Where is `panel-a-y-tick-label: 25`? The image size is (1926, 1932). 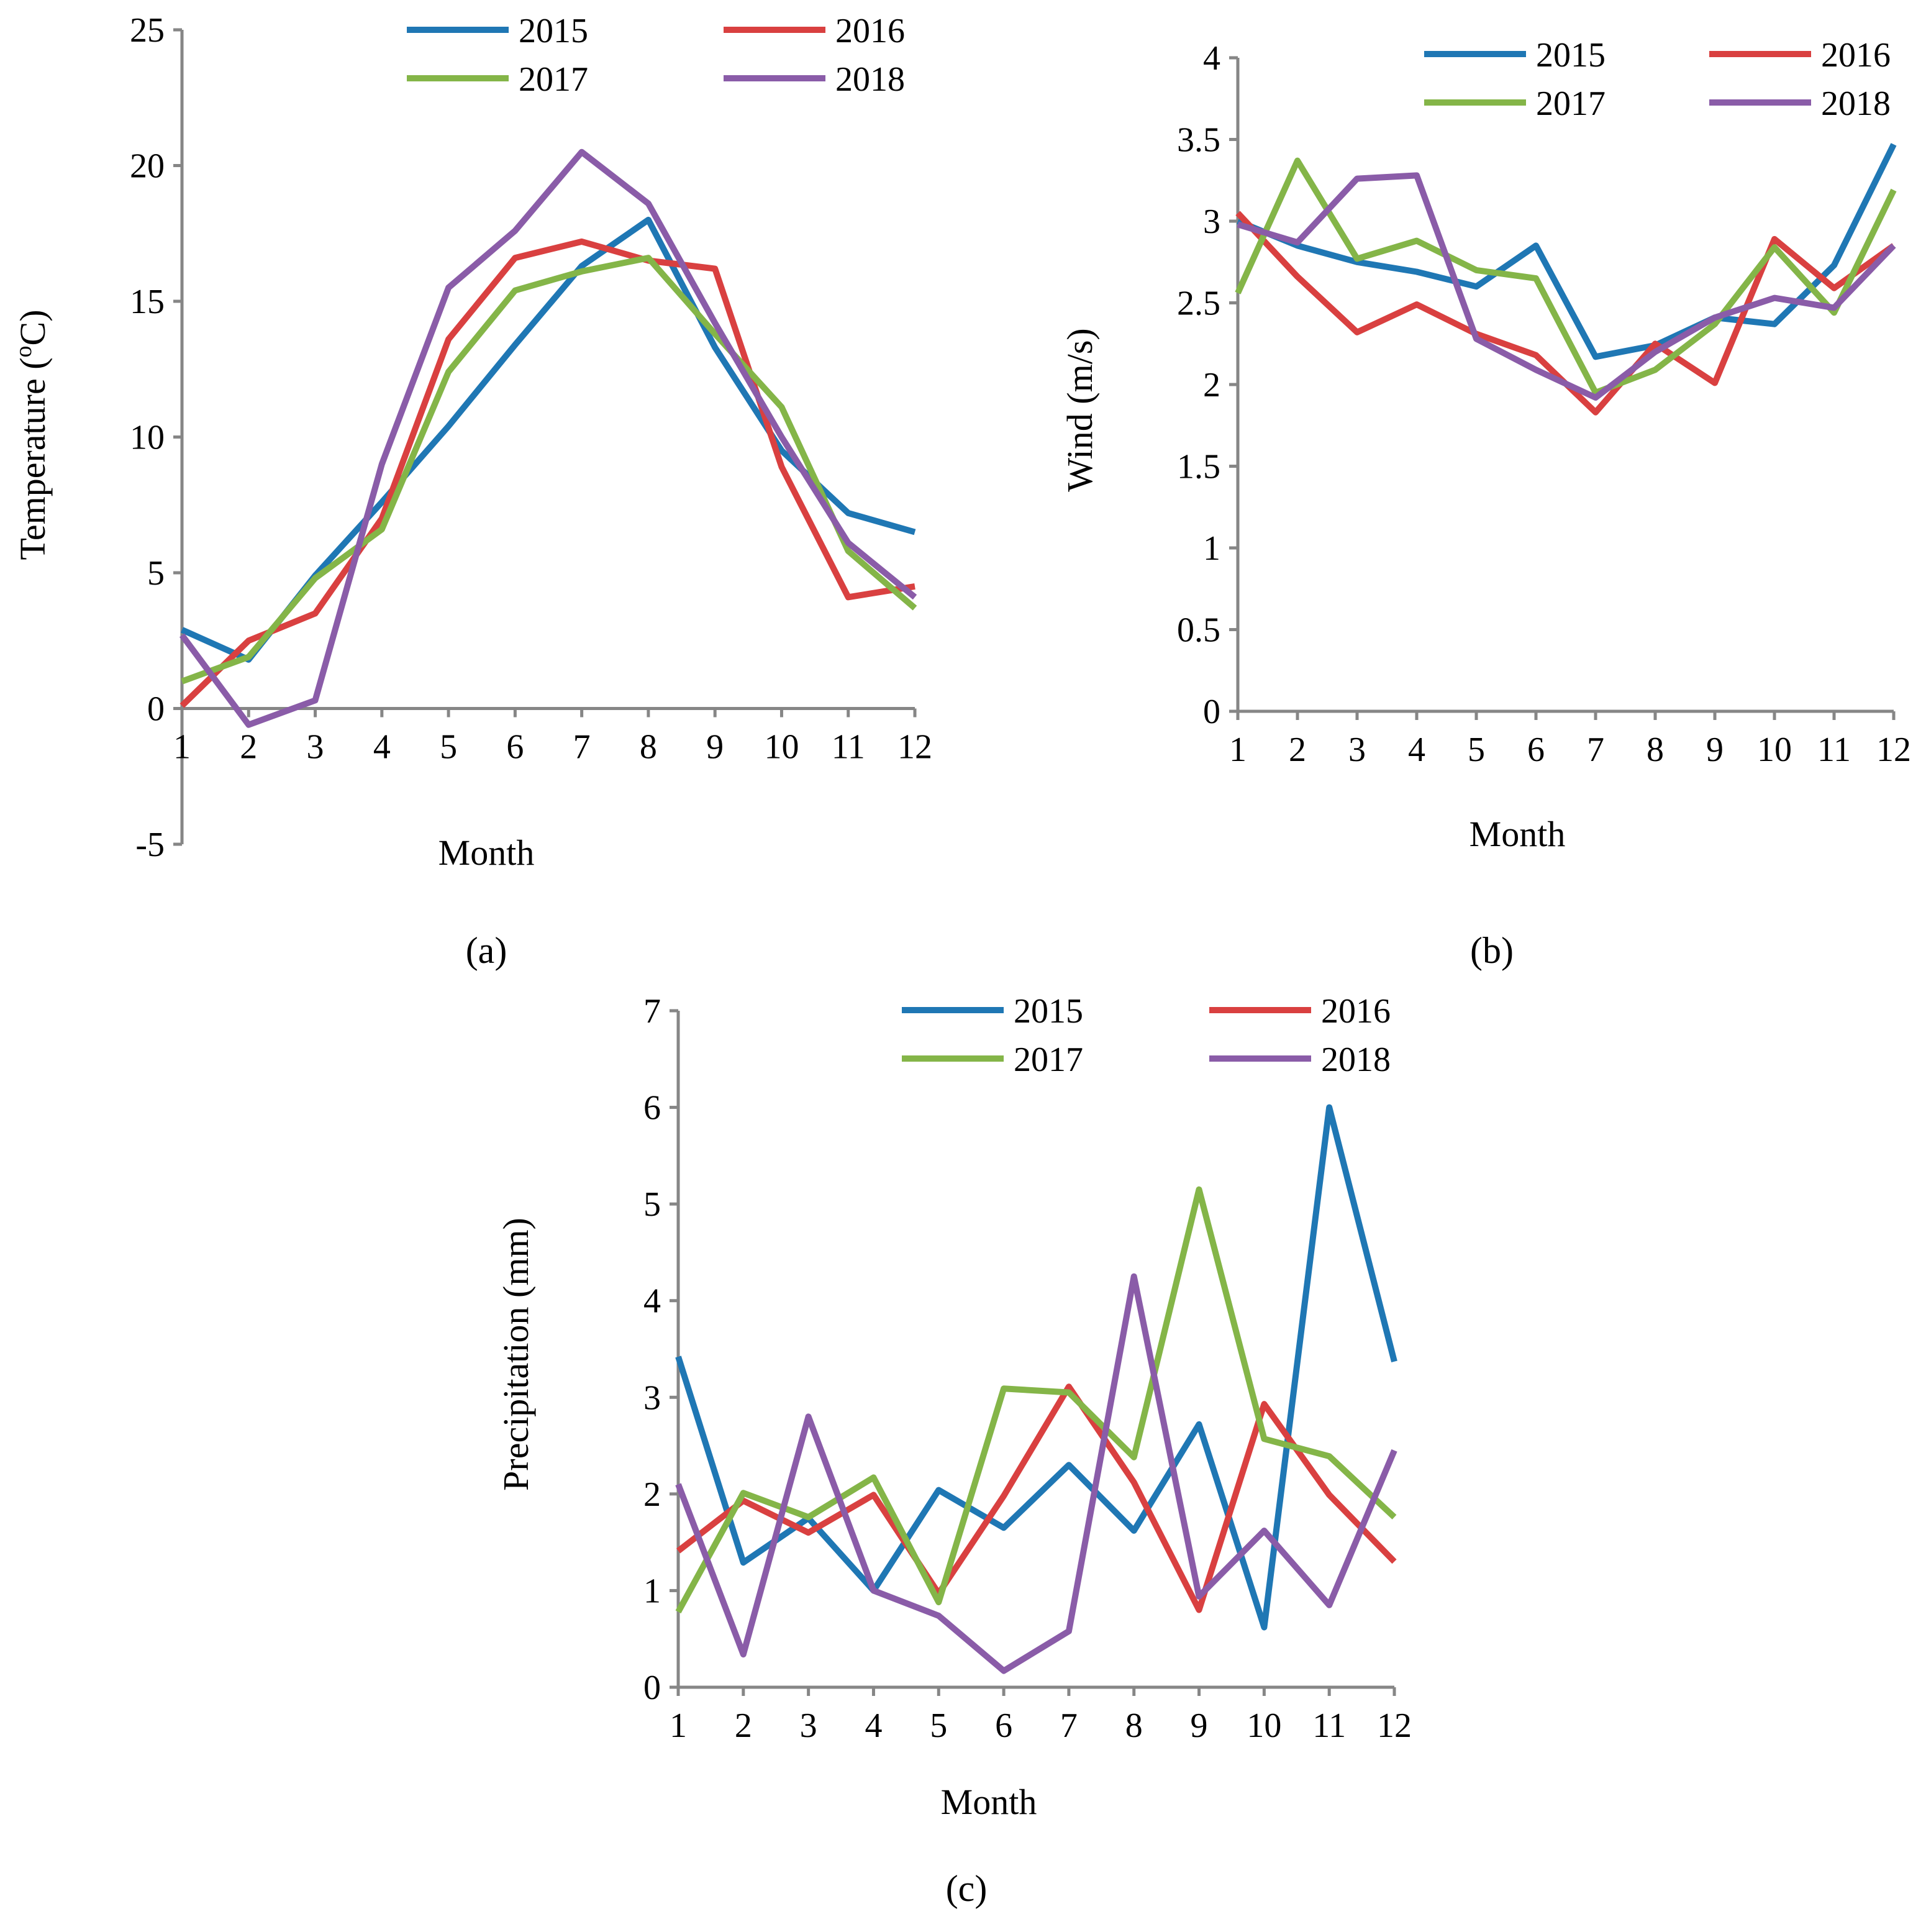 panel-a-y-tick-label: 25 is located at coordinates (147, 30).